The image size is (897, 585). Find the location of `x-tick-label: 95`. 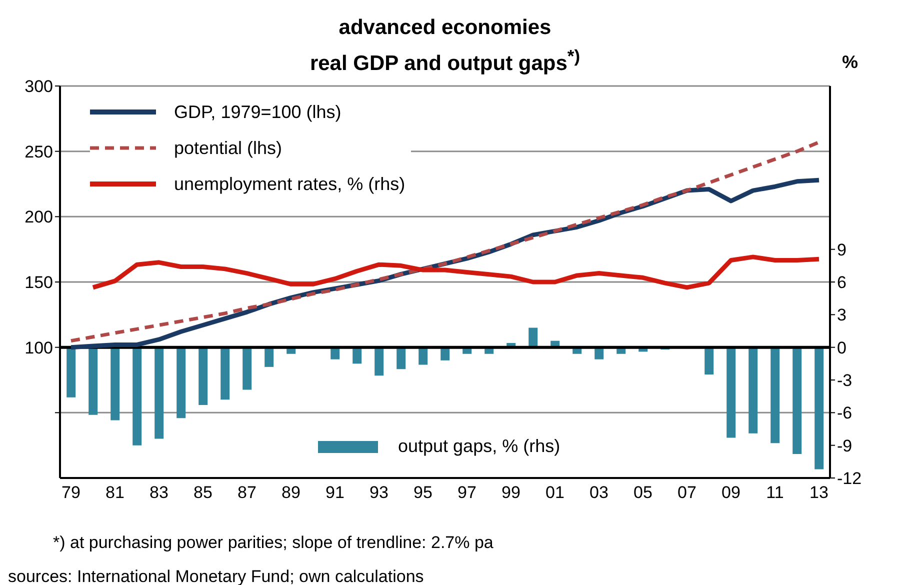

x-tick-label: 95 is located at coordinates (423, 492).